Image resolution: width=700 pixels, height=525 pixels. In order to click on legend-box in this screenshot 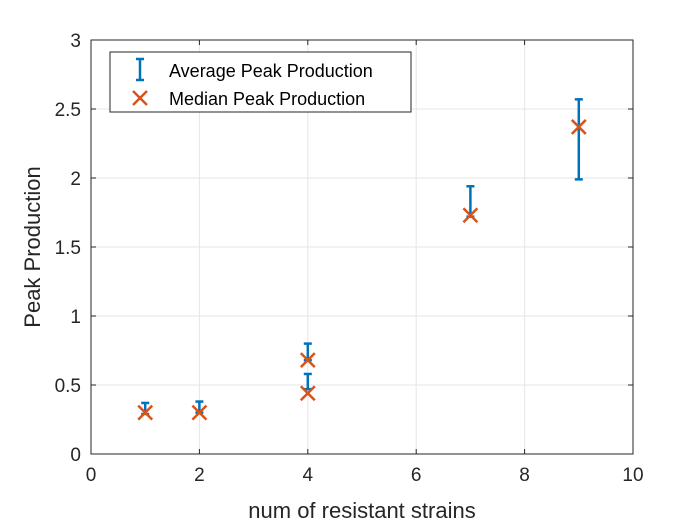, I will do `click(260, 82)`.